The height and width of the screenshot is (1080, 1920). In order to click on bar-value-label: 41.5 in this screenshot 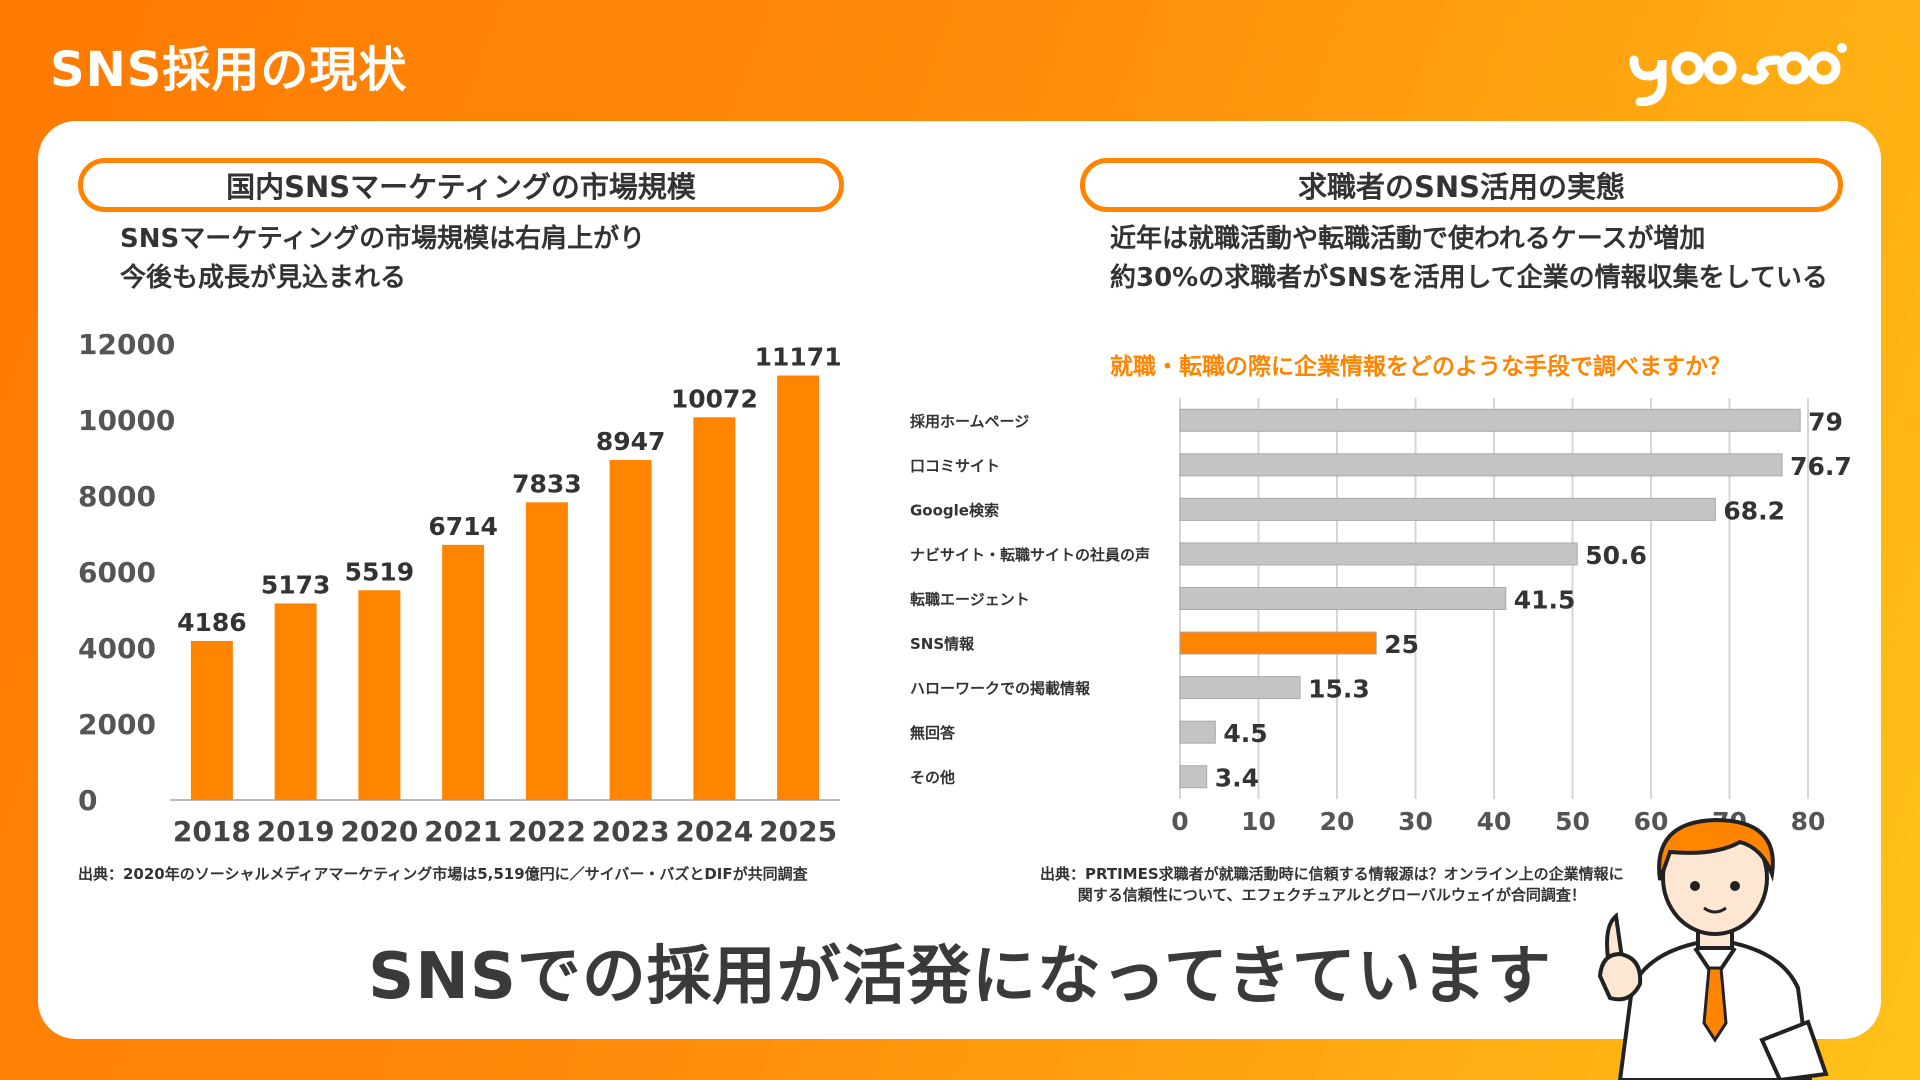, I will do `click(1545, 600)`.